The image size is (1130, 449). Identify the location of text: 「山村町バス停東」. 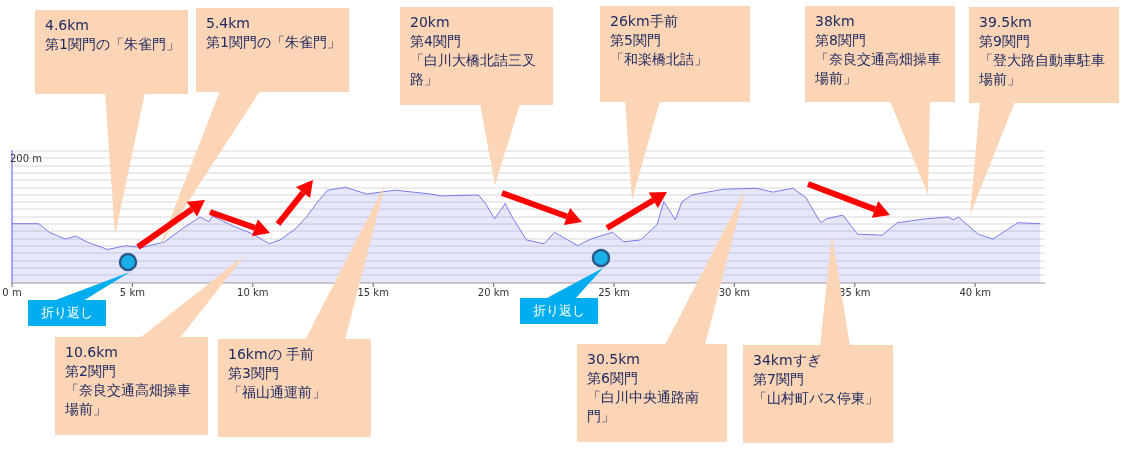
(816, 398).